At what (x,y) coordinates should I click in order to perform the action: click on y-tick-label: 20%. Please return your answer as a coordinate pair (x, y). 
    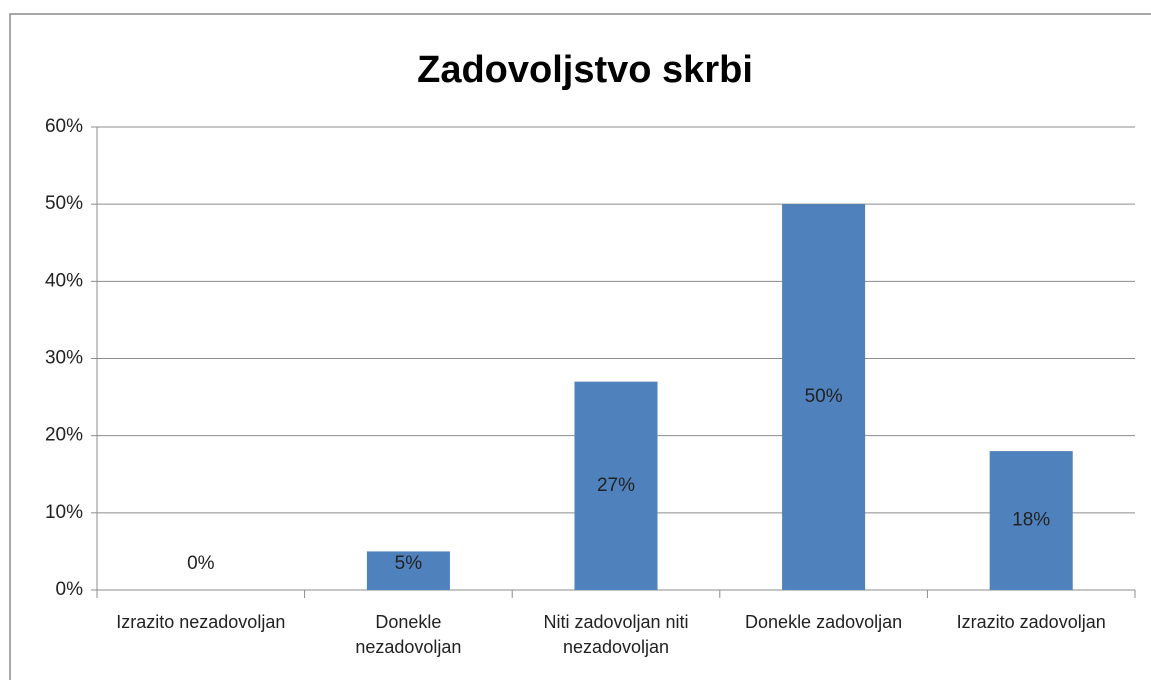
    Looking at the image, I should click on (64, 435).